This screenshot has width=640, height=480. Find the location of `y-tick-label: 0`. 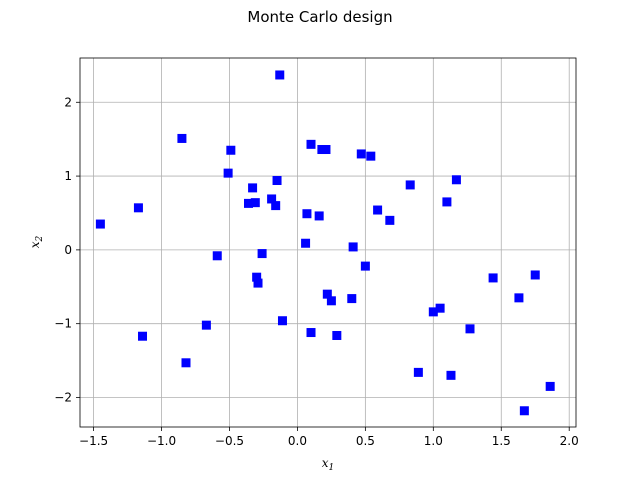

y-tick-label: 0 is located at coordinates (68, 250).